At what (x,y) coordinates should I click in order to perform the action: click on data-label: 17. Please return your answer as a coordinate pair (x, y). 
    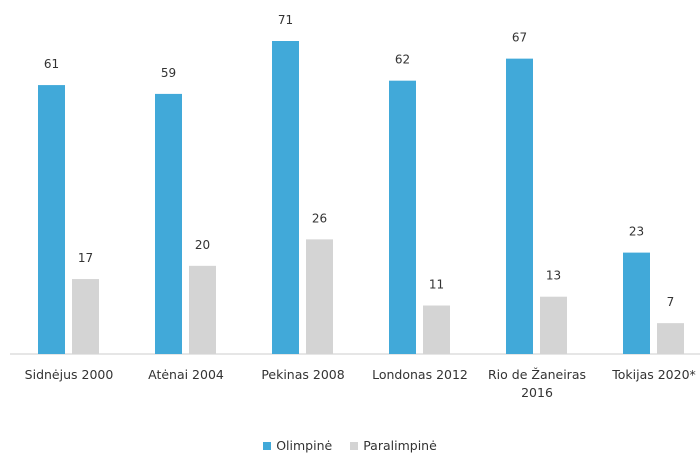
    Looking at the image, I should click on (85, 258).